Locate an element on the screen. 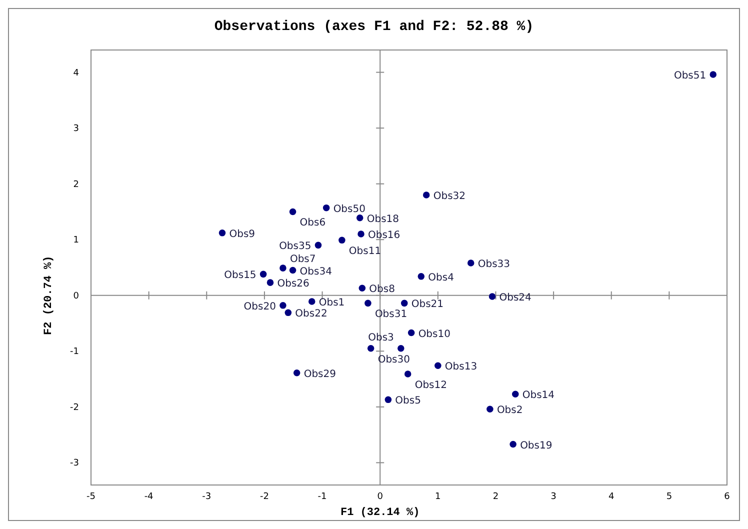 This screenshot has height=529, width=748. annotation: Obs2 is located at coordinates (509, 410).